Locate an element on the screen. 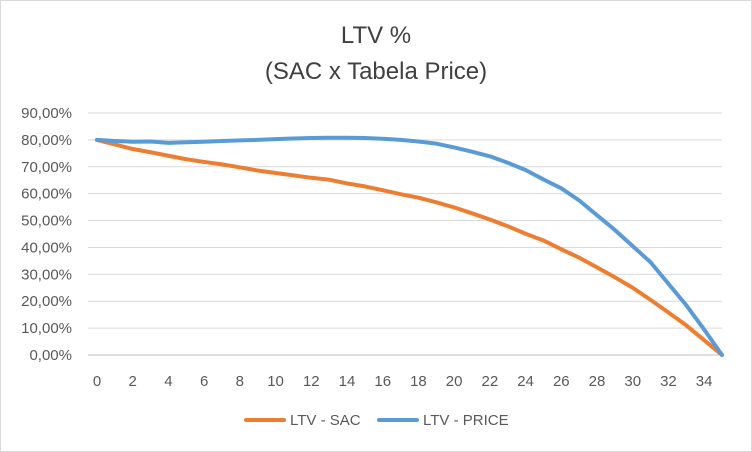  y-tick-label: 20,00% is located at coordinates (46, 301).